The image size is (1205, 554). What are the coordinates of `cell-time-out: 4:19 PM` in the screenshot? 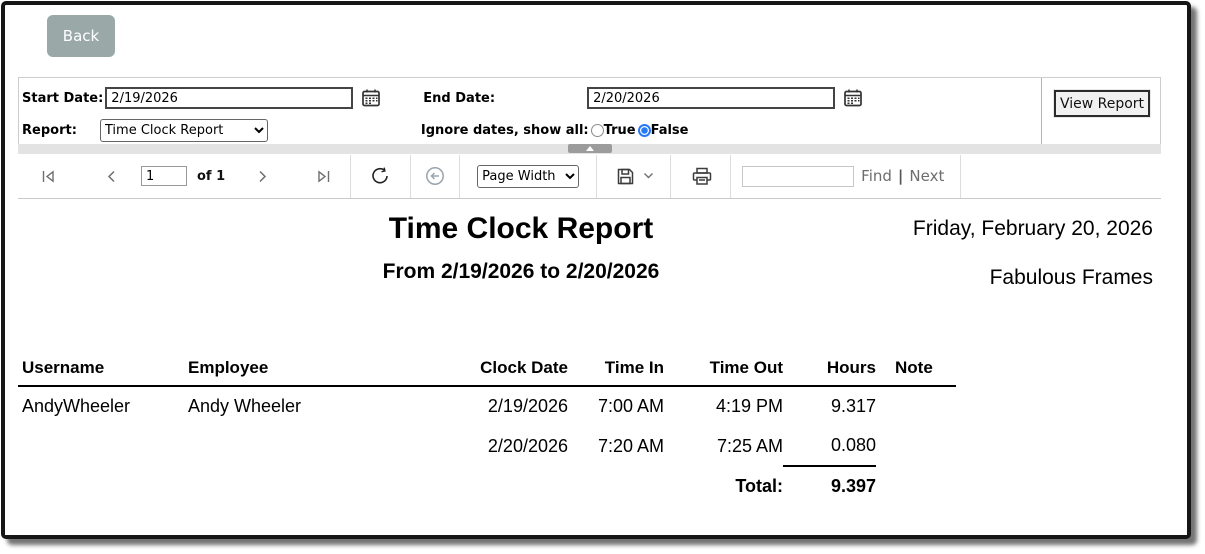 It's located at (749, 406).